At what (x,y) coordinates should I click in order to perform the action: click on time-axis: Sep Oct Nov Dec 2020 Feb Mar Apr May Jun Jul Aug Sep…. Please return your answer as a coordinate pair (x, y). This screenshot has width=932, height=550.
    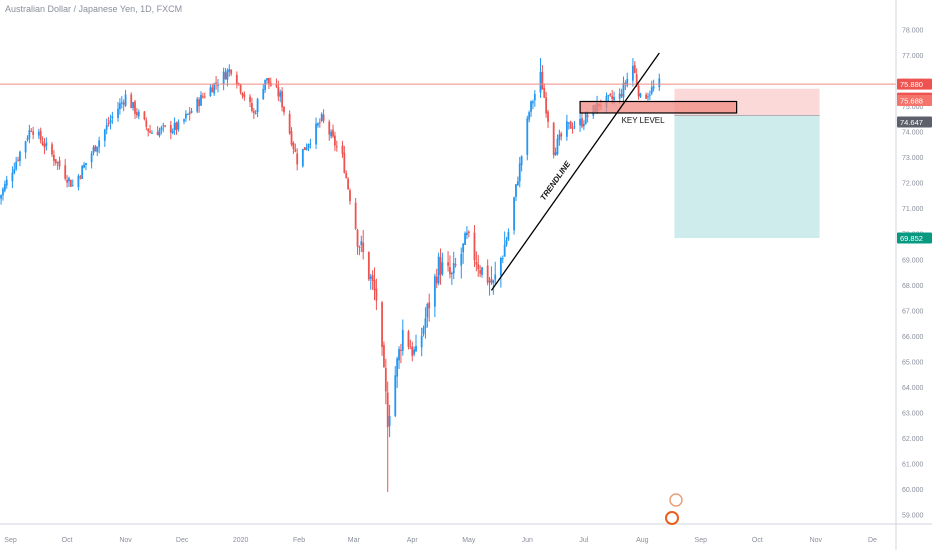
    Looking at the image, I should click on (466, 533).